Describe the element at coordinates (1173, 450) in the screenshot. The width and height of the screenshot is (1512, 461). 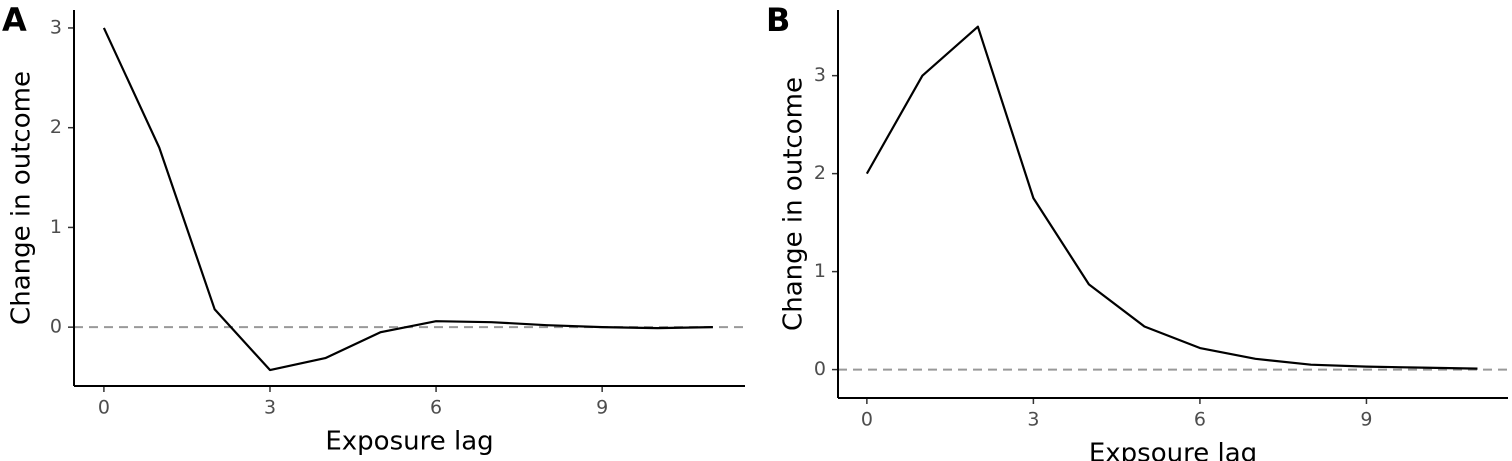
I see `x-axis-title: Expsoure lag` at that location.